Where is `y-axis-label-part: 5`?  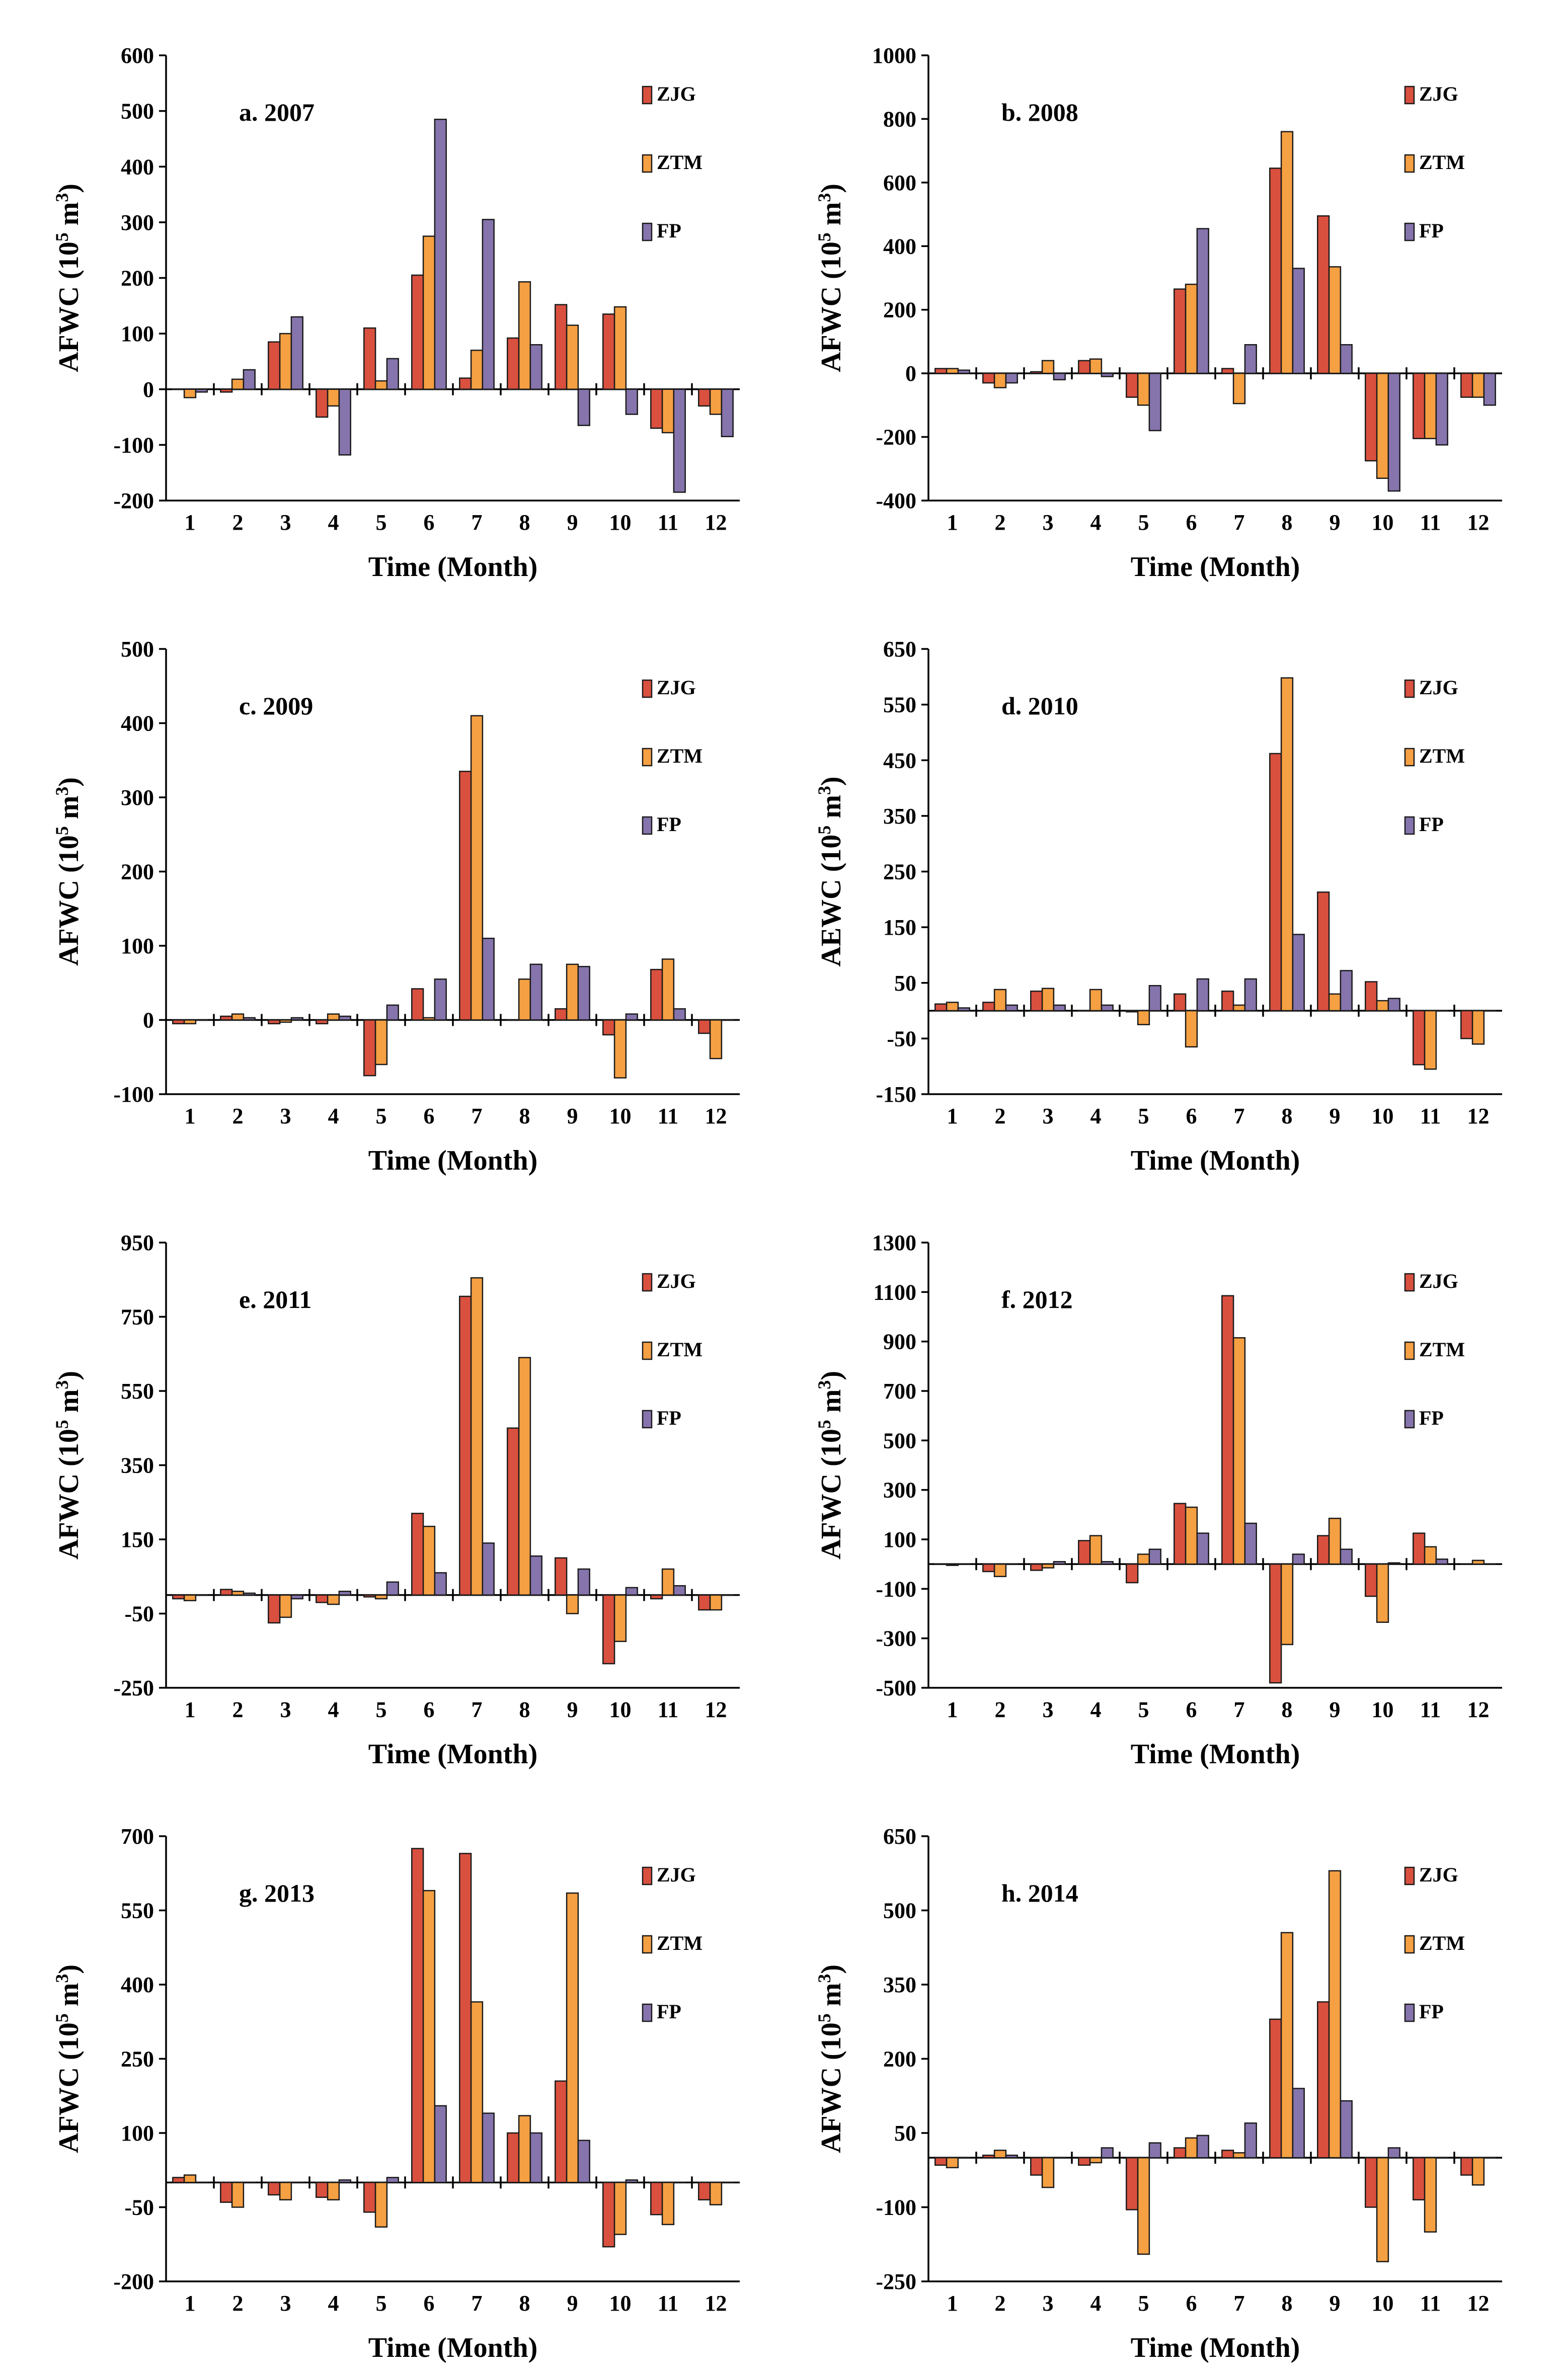
y-axis-label-part: 5 is located at coordinates (62, 831).